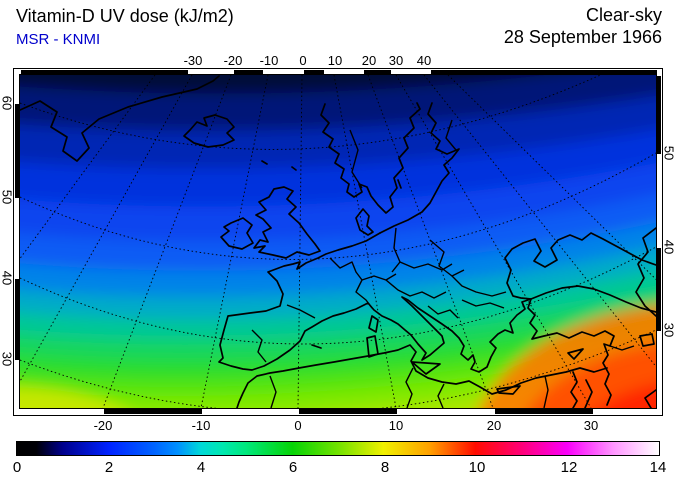 This screenshot has width=678, height=480. What do you see at coordinates (494, 425) in the screenshot?
I see `axis-tick-bottom: 20` at bounding box center [494, 425].